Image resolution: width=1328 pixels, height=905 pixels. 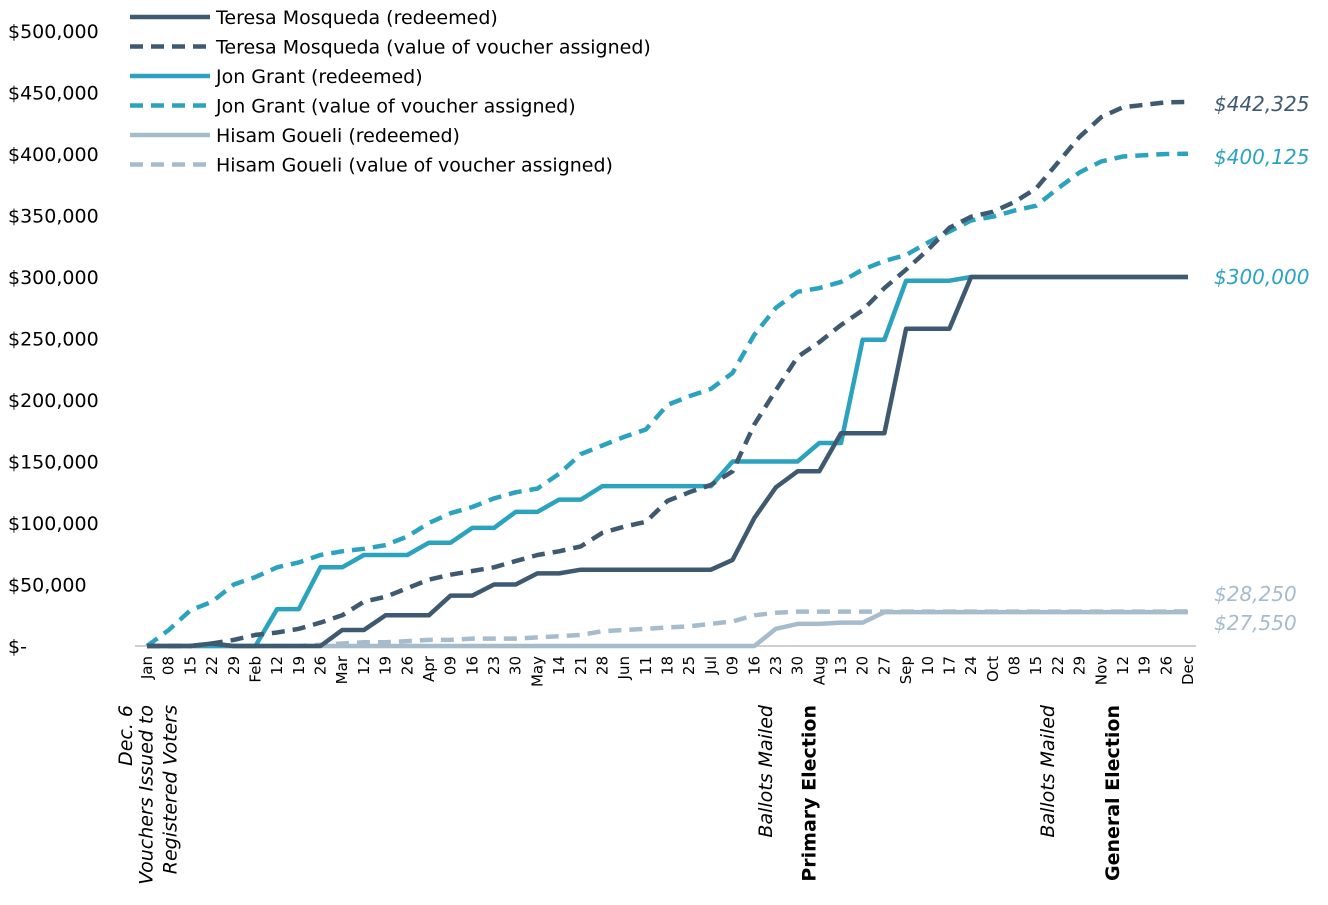 I want to click on x-tick-label: 18, so click(x=668, y=665).